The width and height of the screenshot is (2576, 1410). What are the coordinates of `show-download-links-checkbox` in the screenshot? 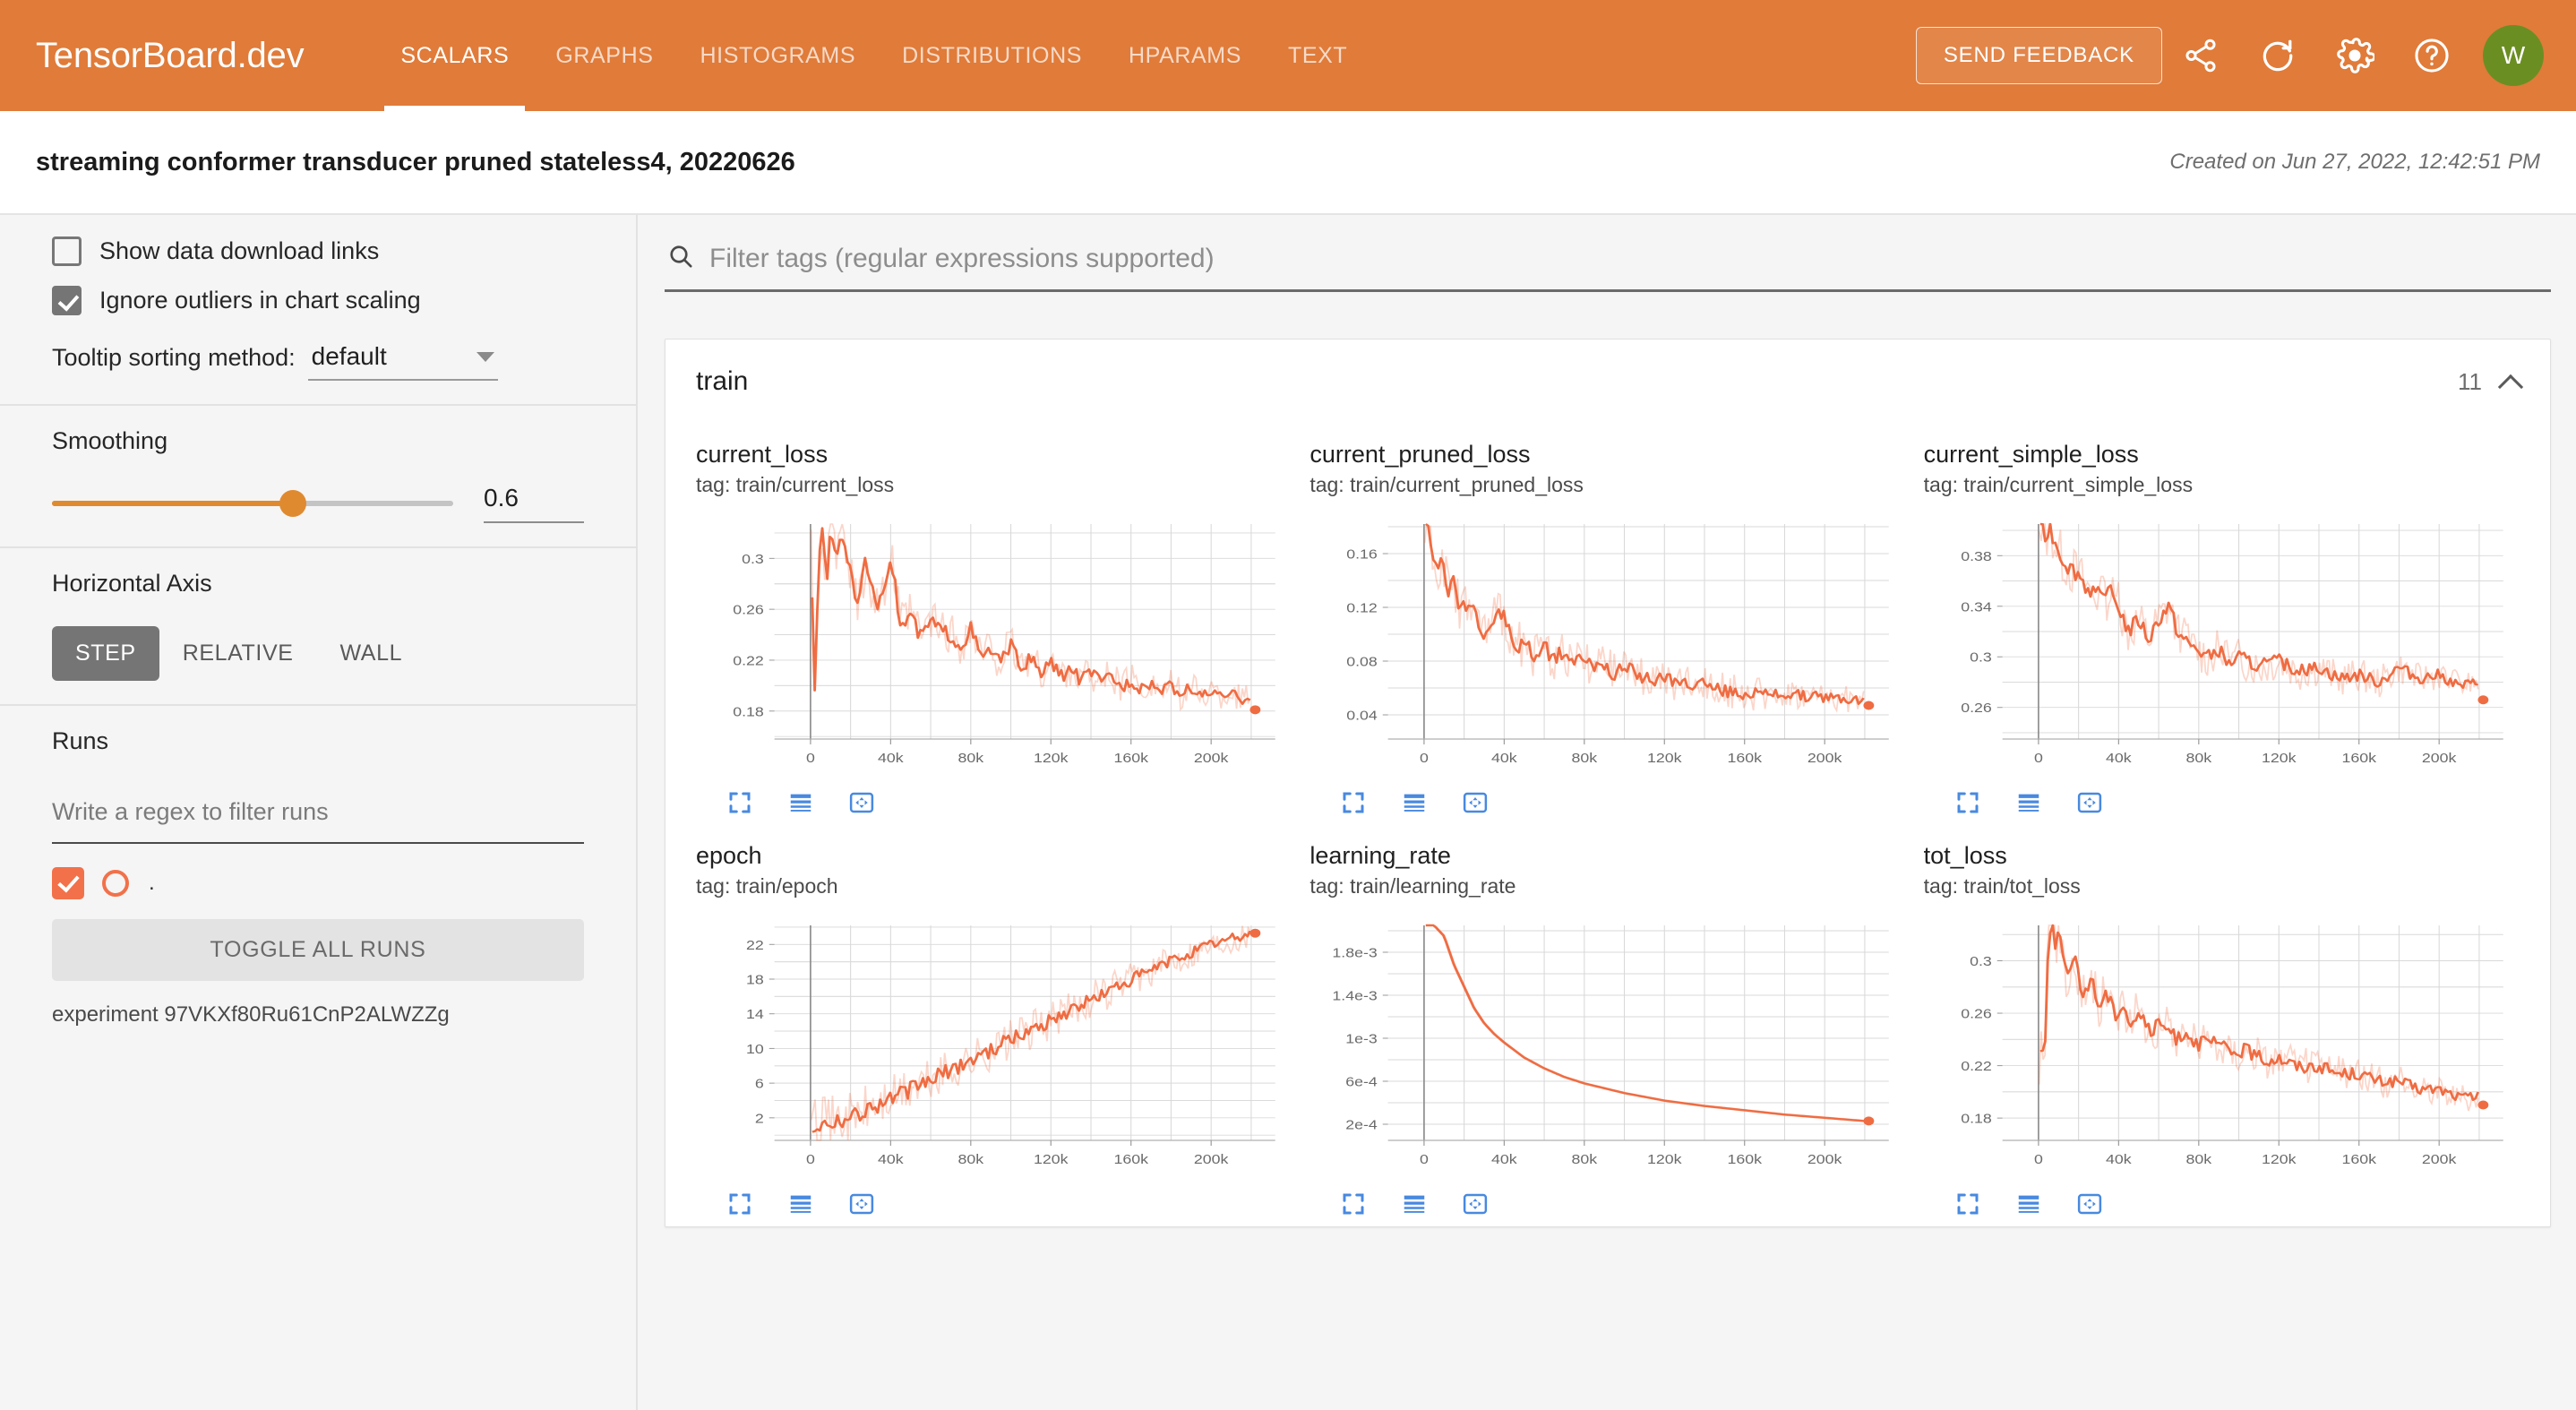 It's located at (67, 251).